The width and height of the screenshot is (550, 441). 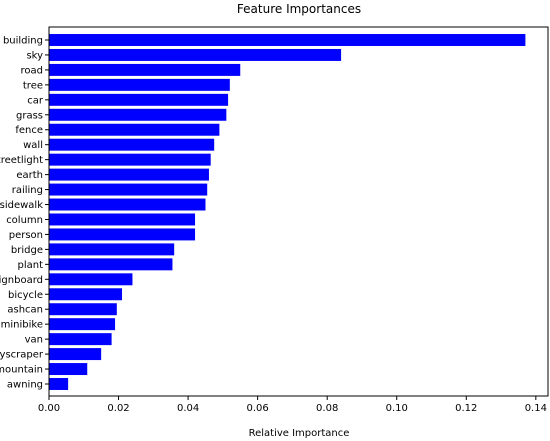 I want to click on bar-awning, so click(x=59, y=384).